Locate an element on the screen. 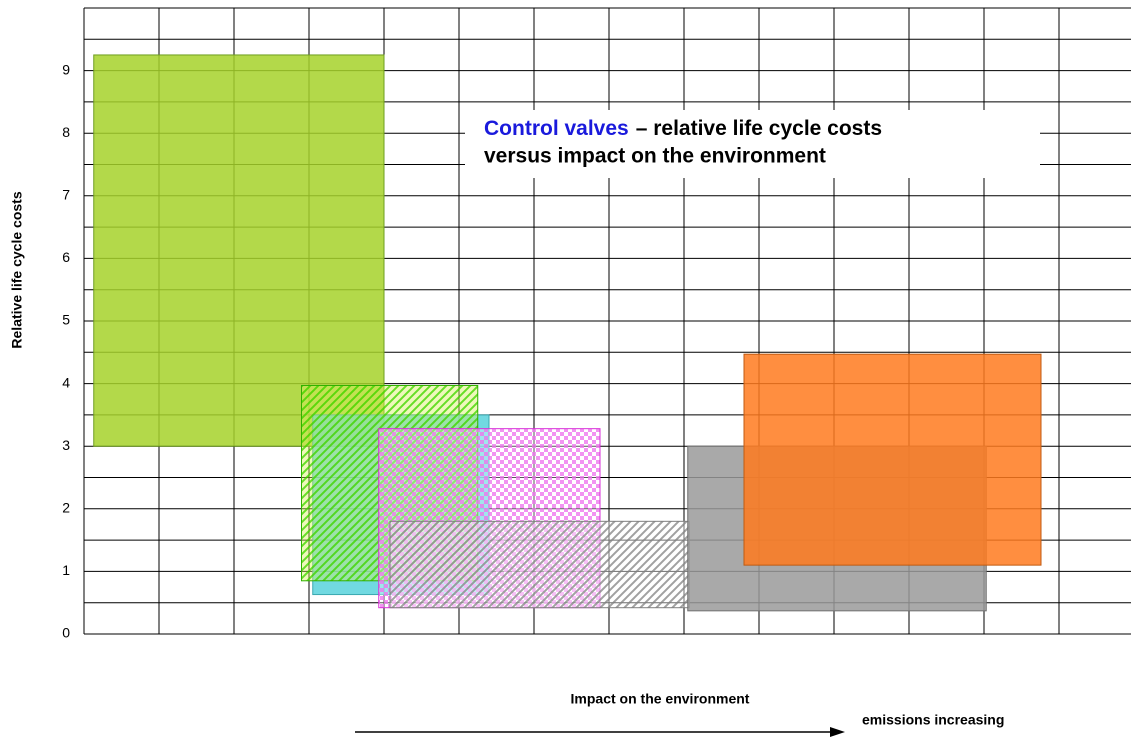 The image size is (1131, 740). y-tick-label: 3 is located at coordinates (66, 445).